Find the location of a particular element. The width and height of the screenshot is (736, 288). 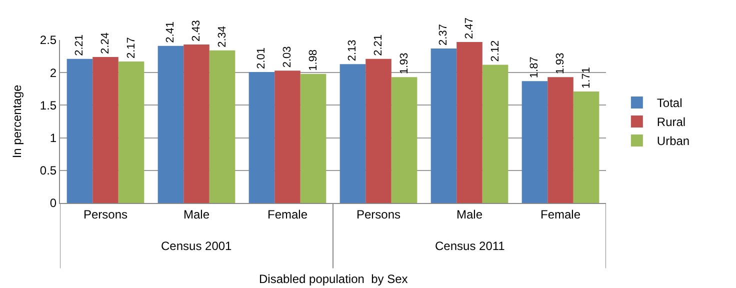

data-label: 2.13 is located at coordinates (352, 51).